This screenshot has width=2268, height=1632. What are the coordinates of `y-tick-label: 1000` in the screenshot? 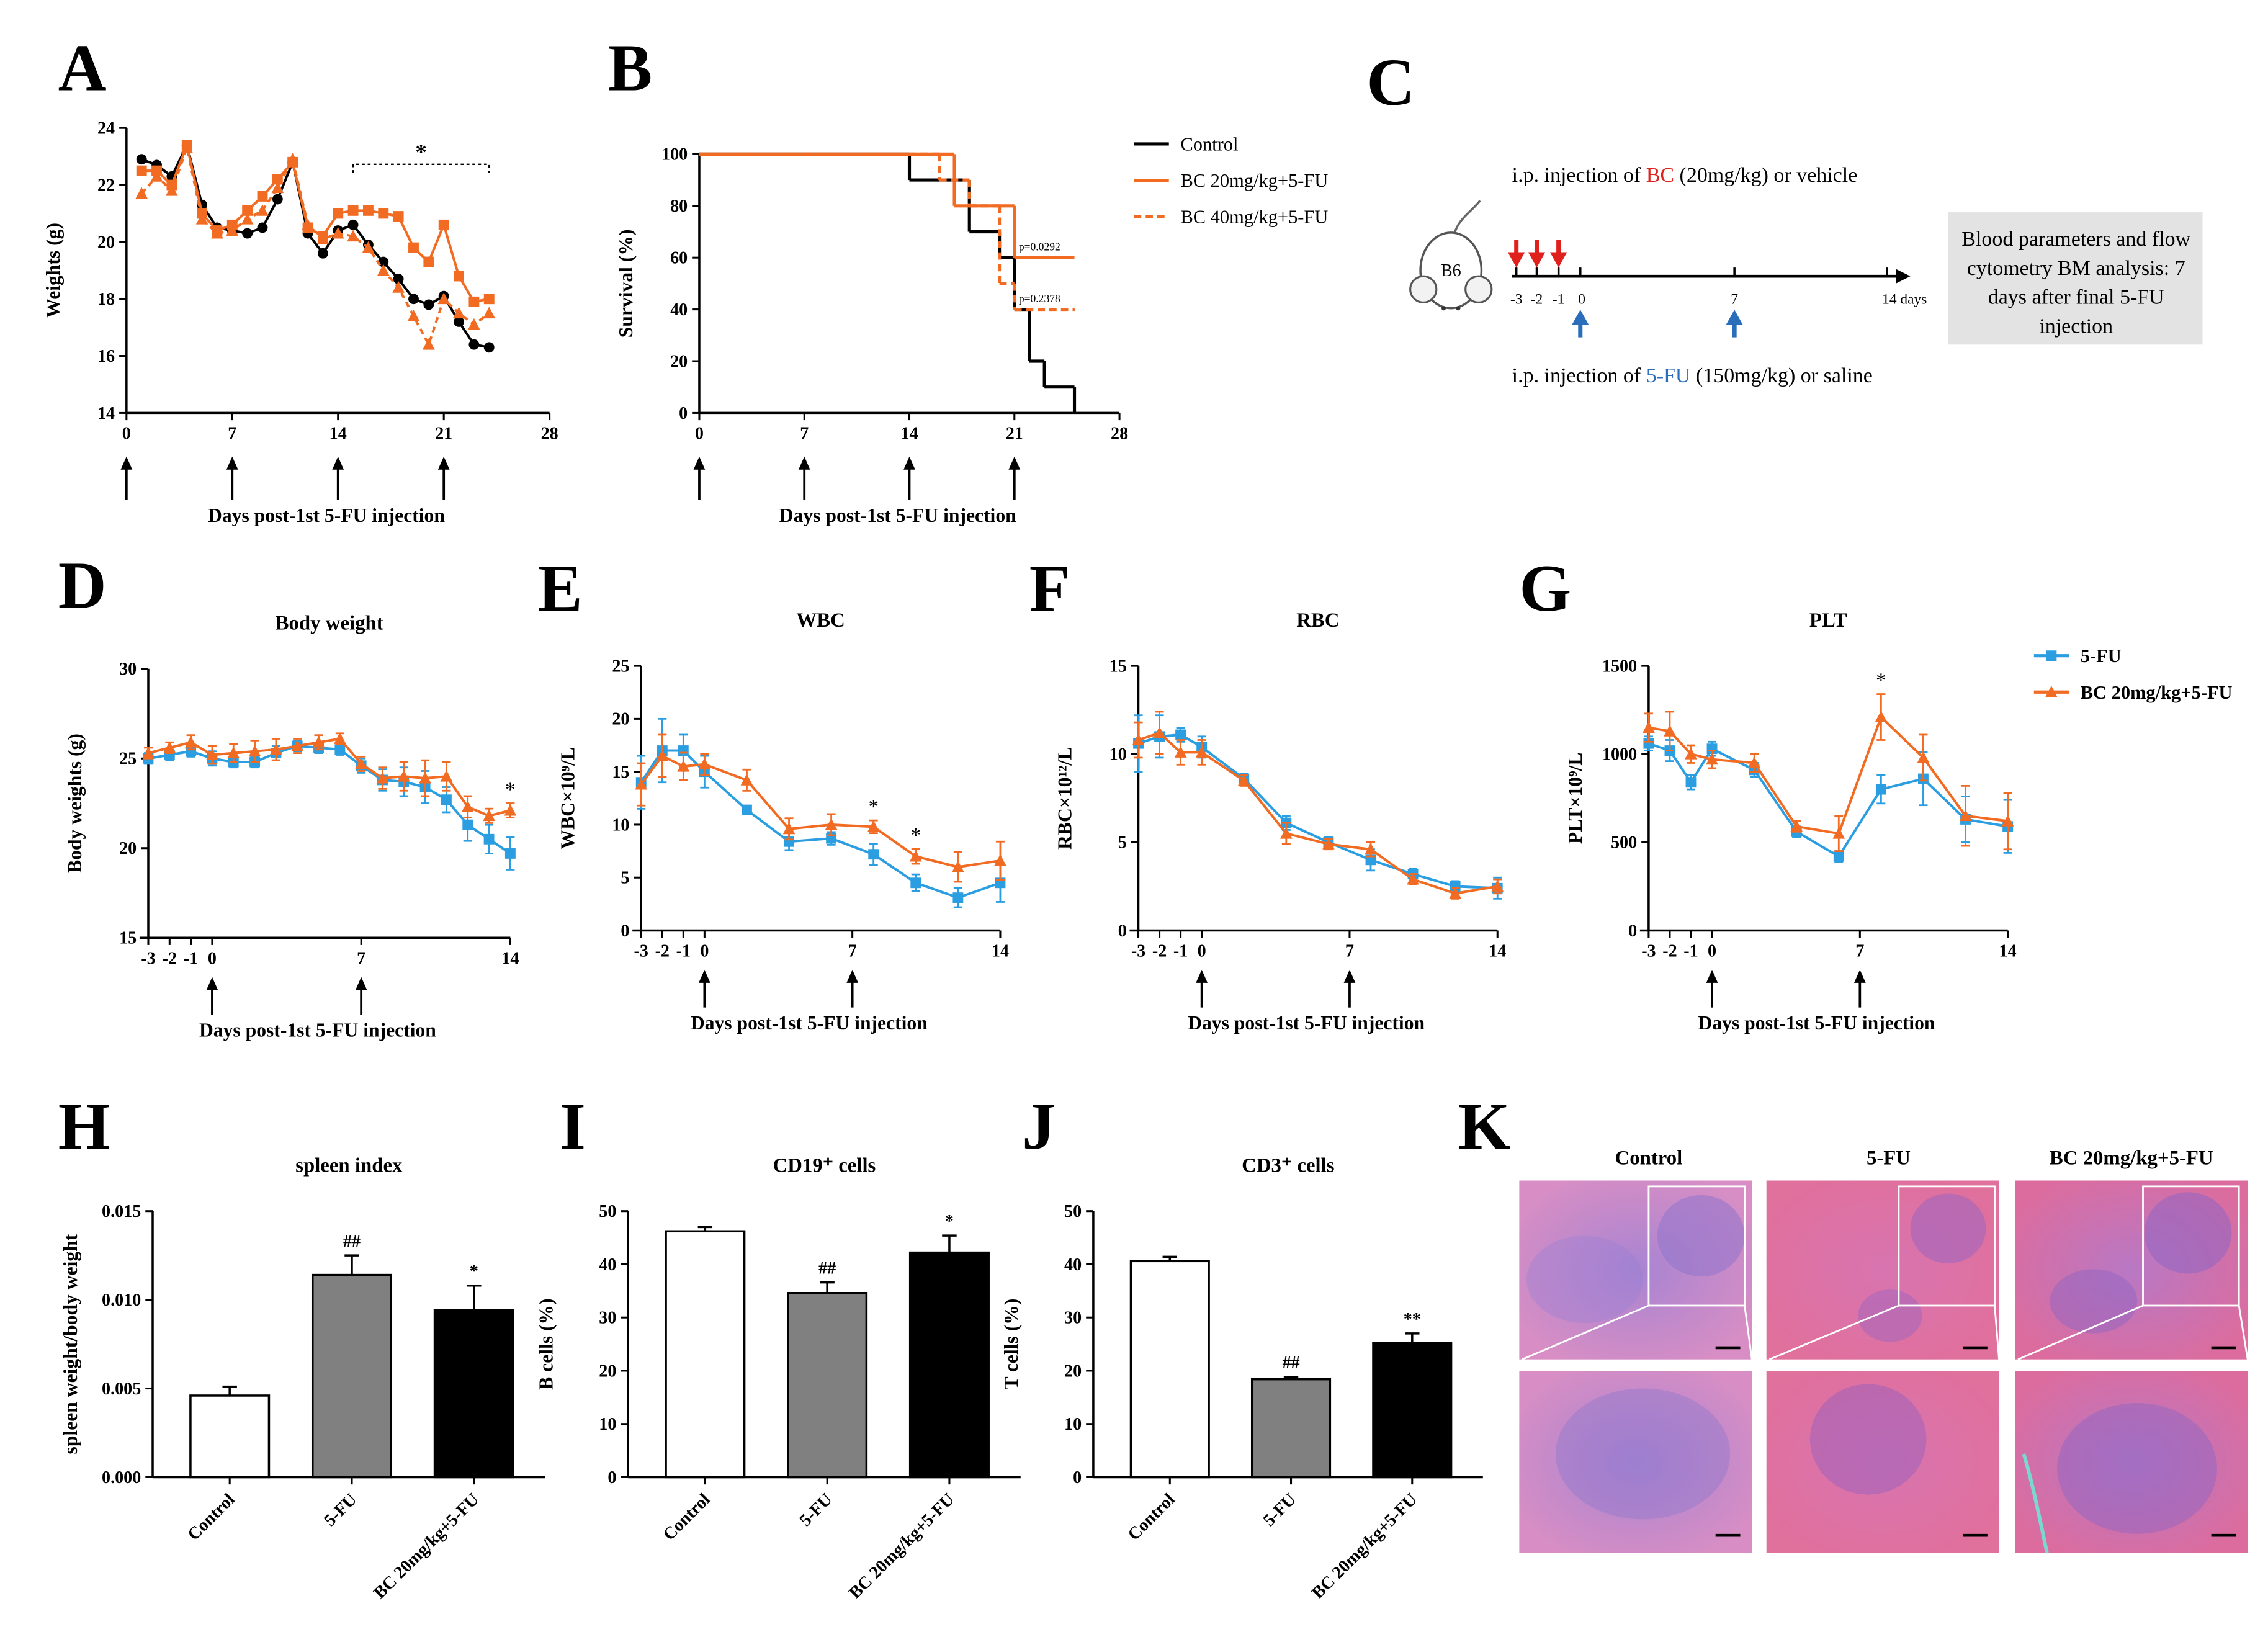 It's located at (1619, 754).